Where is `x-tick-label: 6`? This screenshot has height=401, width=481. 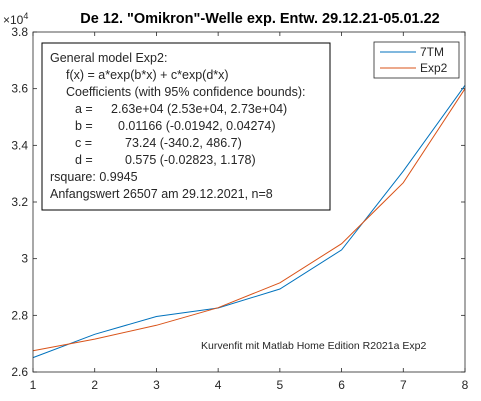
x-tick-label: 6 is located at coordinates (341, 385).